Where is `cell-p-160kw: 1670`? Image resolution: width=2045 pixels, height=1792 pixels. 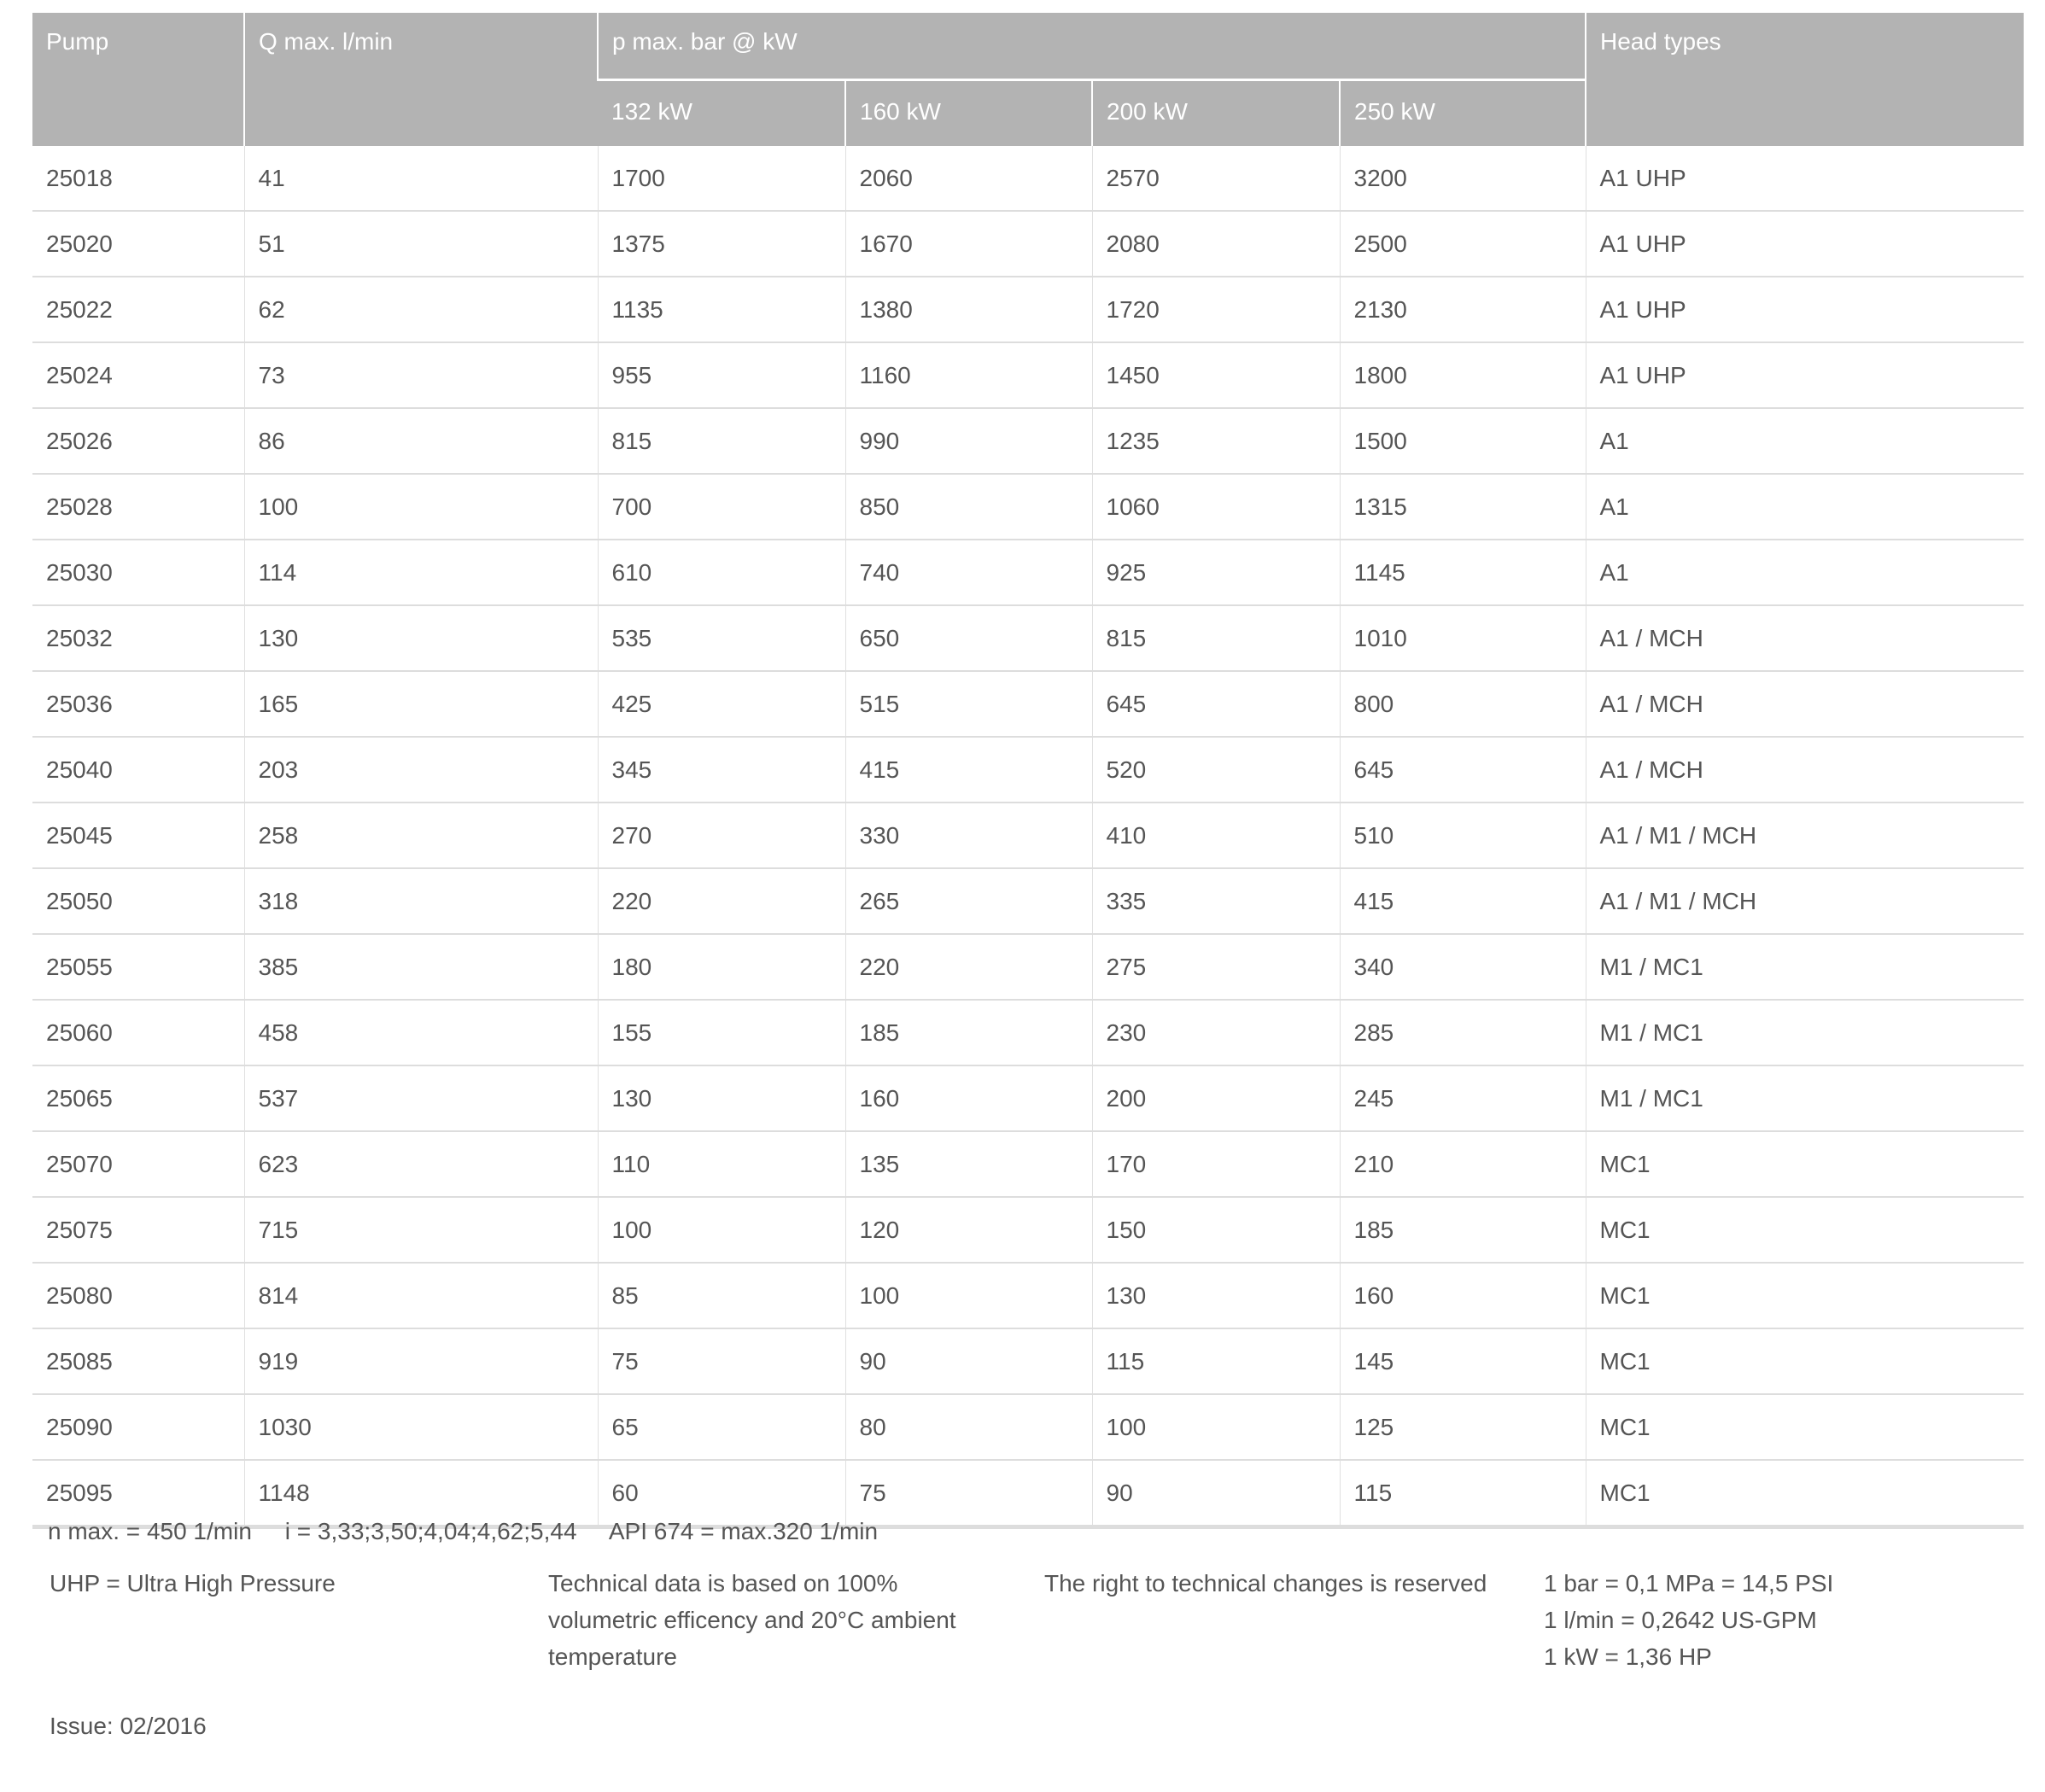 cell-p-160kw: 1670 is located at coordinates (968, 244).